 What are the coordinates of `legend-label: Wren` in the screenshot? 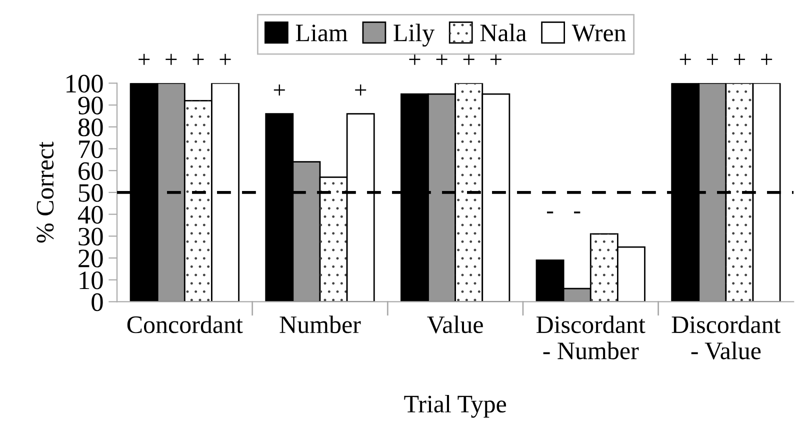 It's located at (599, 33).